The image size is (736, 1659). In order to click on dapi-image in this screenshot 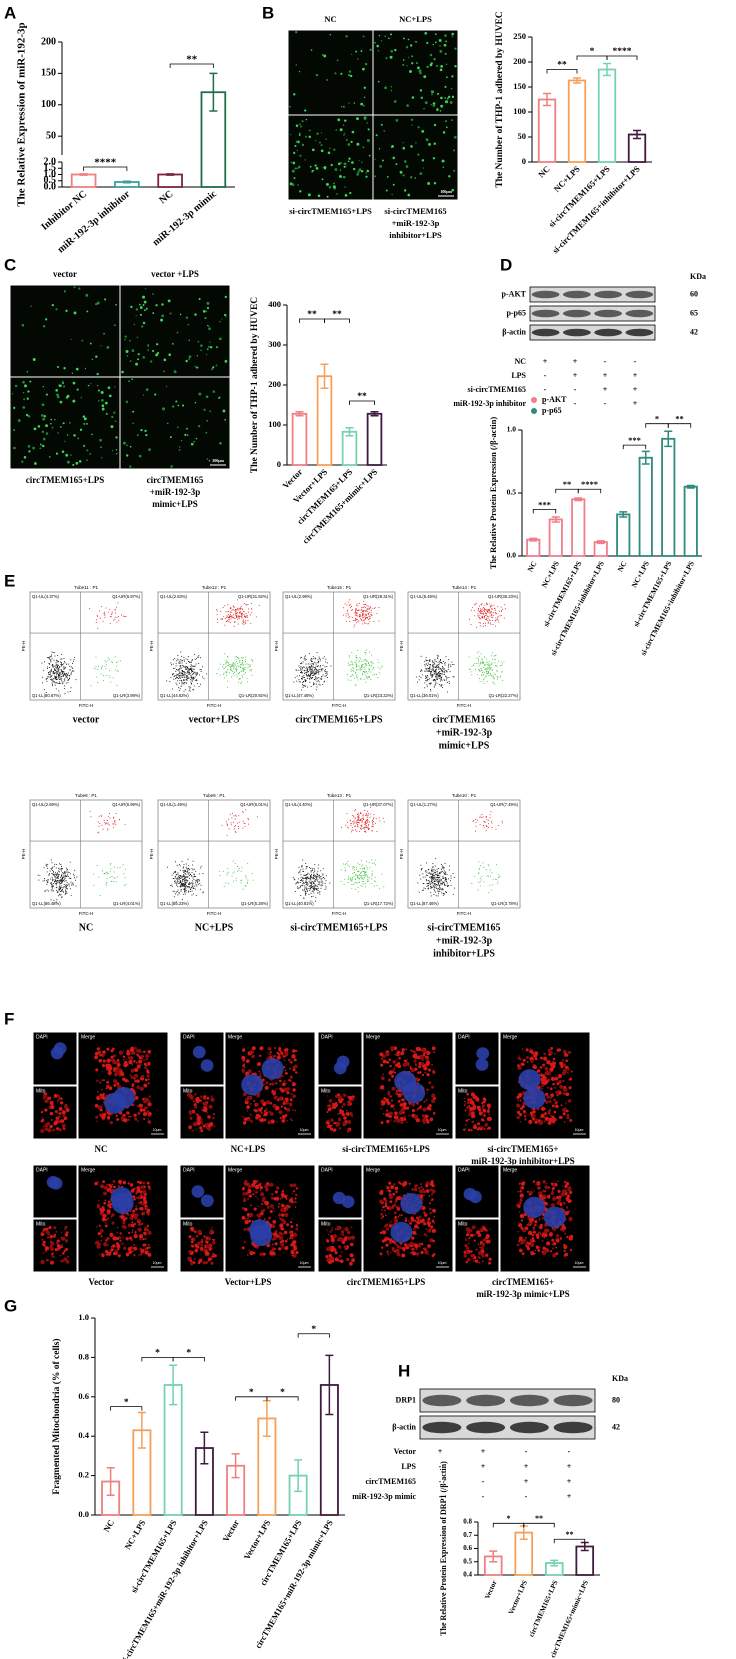, I will do `click(202, 1058)`.